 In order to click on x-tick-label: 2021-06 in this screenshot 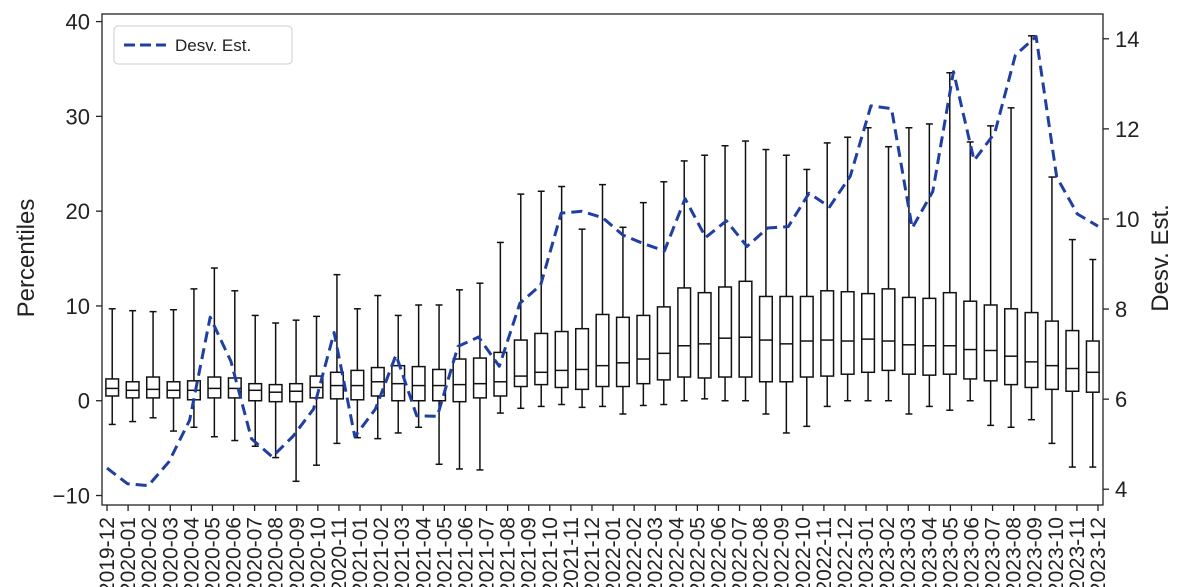, I will do `click(465, 552)`.